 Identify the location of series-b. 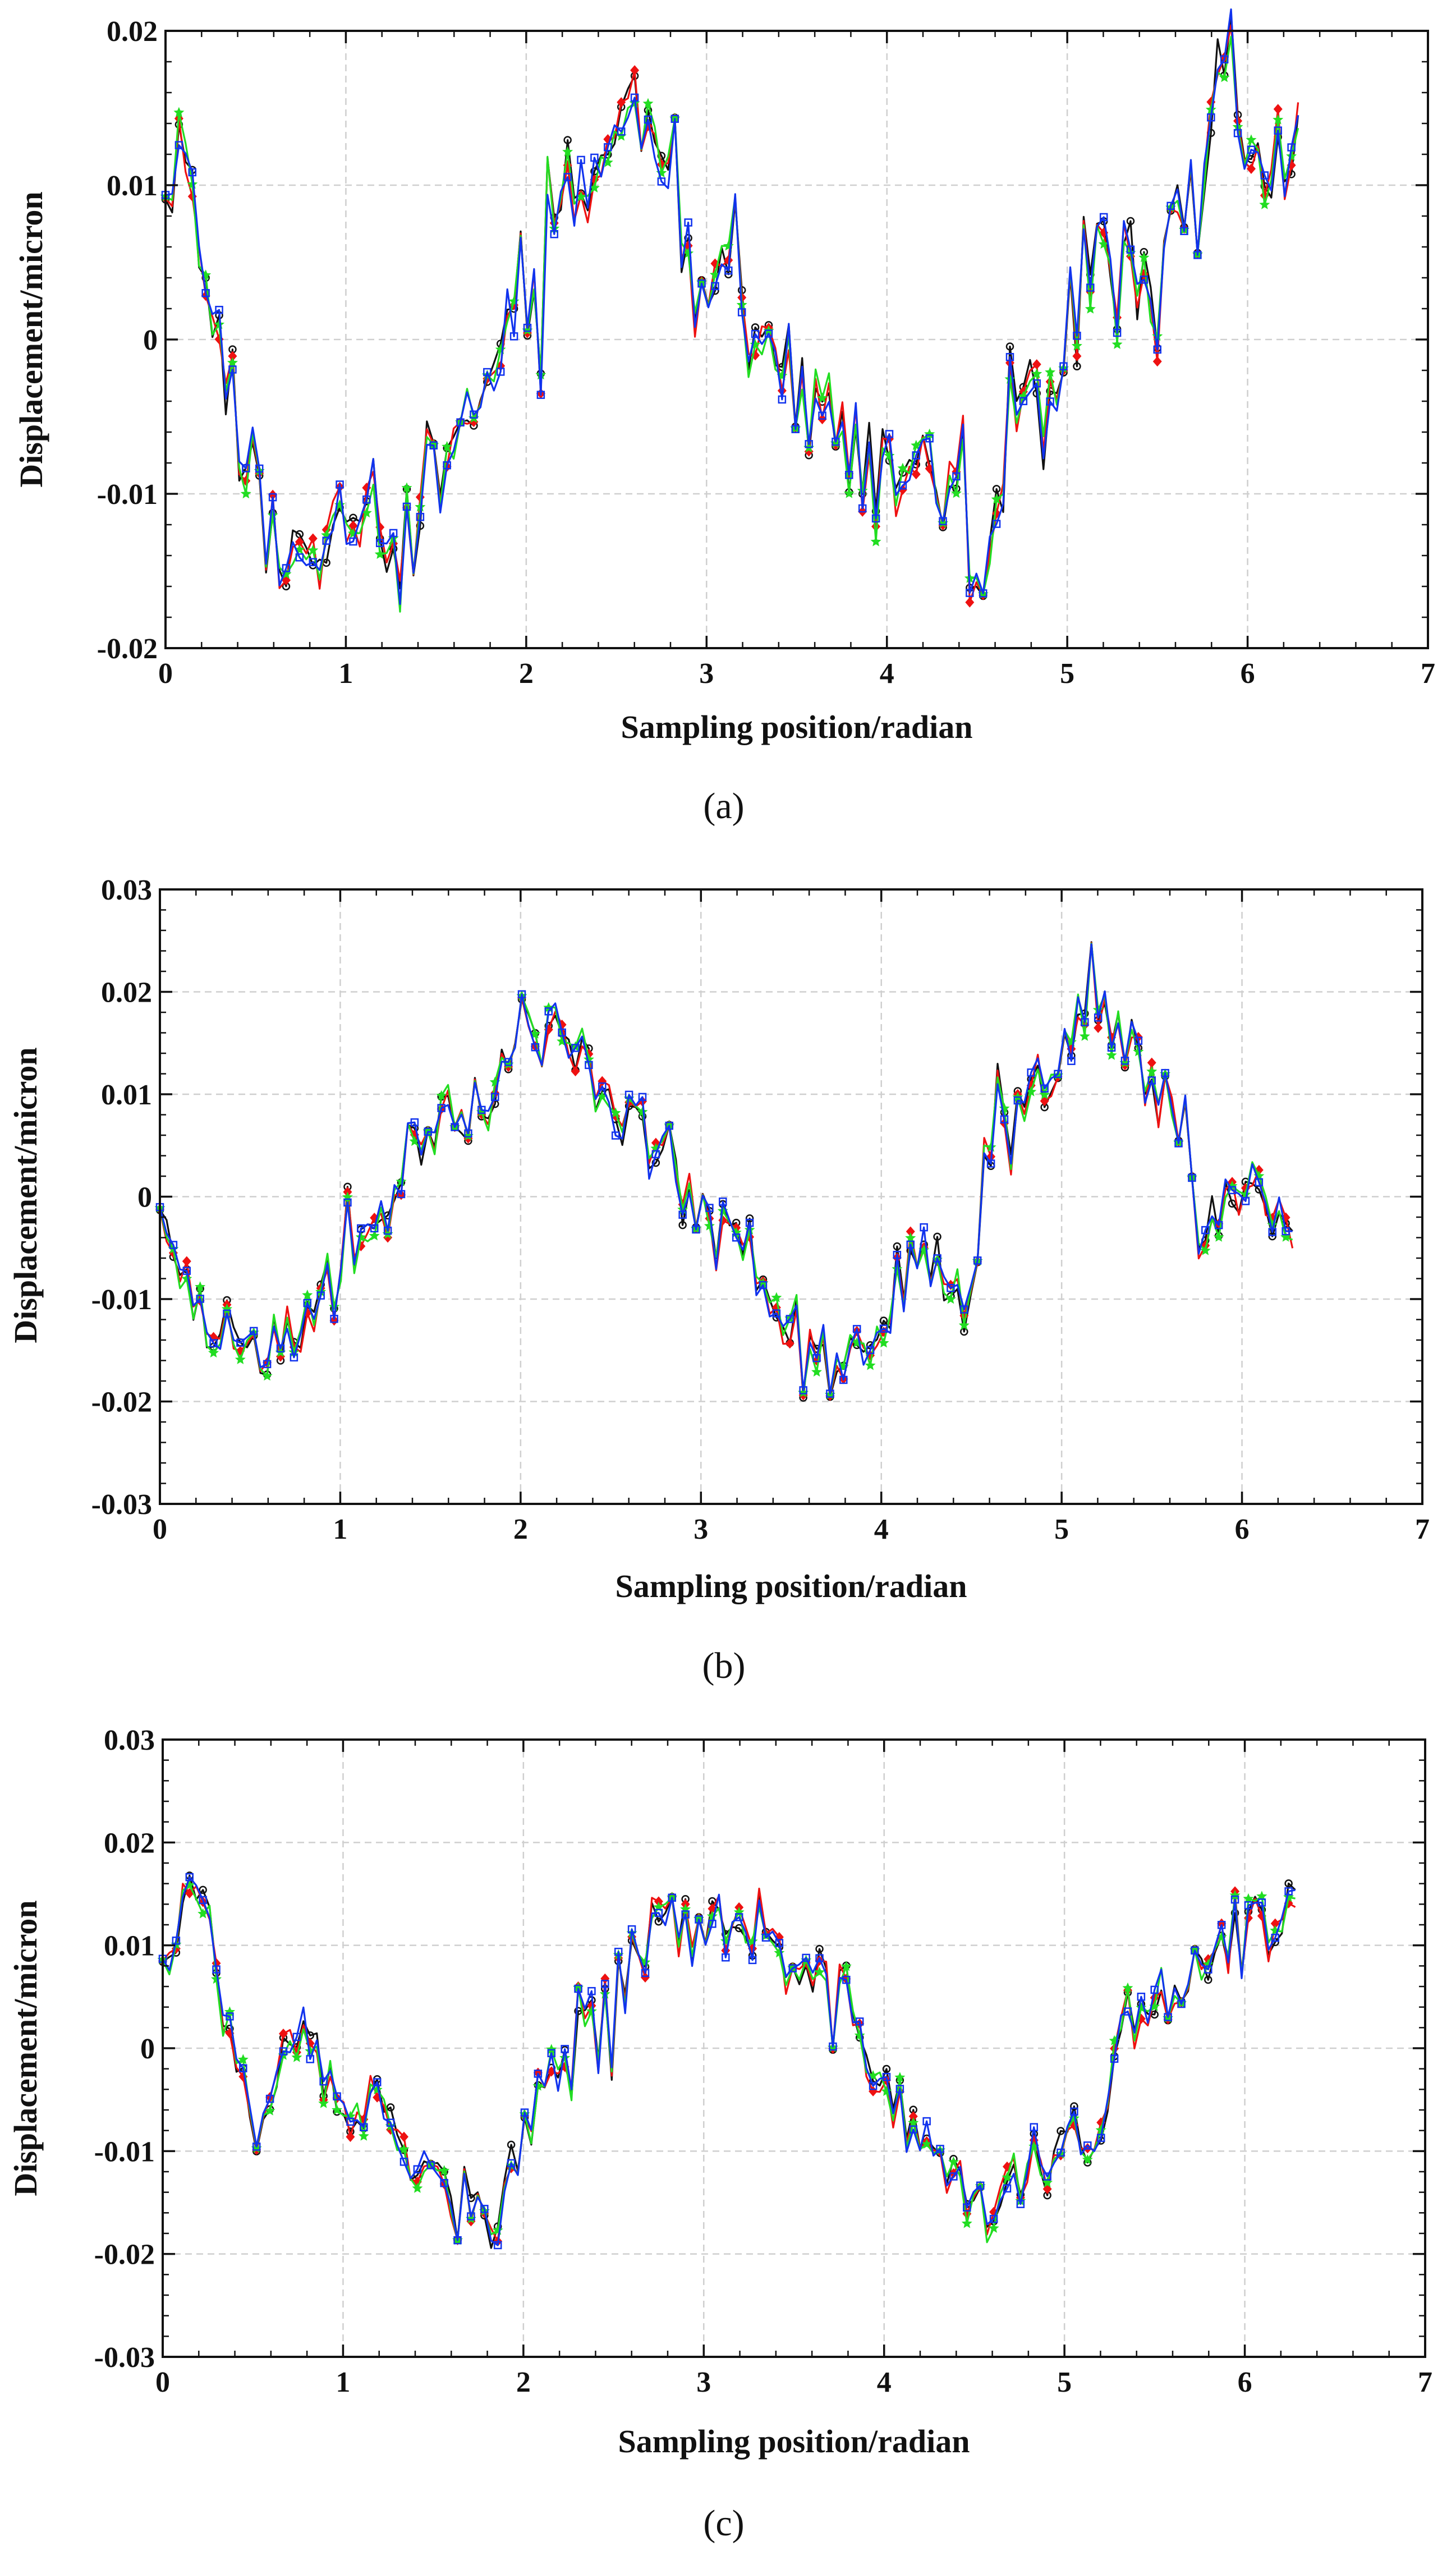
(724, 1171).